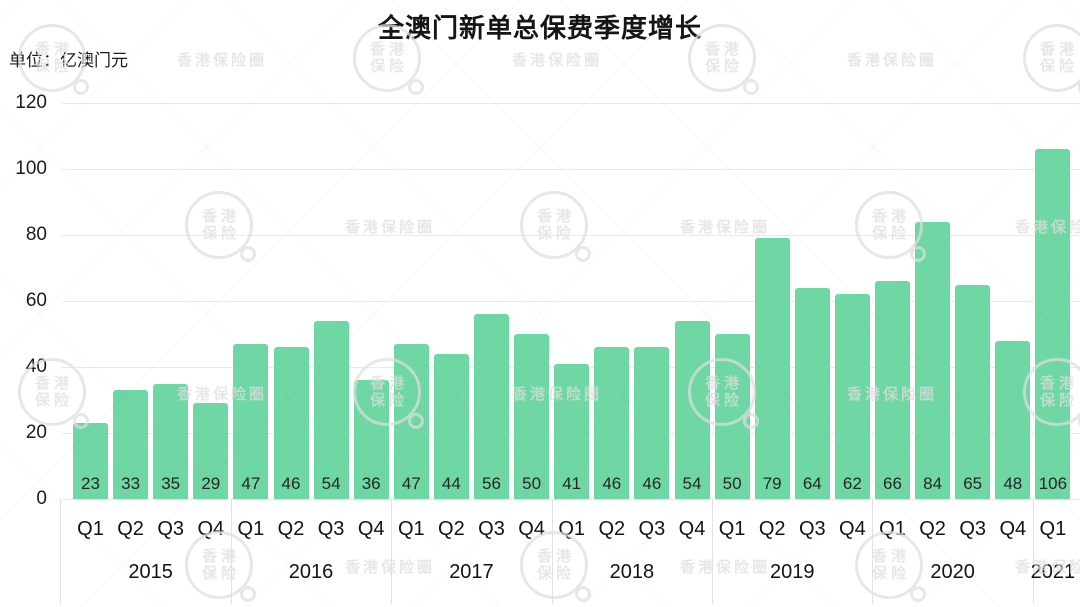  I want to click on bar-value-label: 44, so click(451, 483).